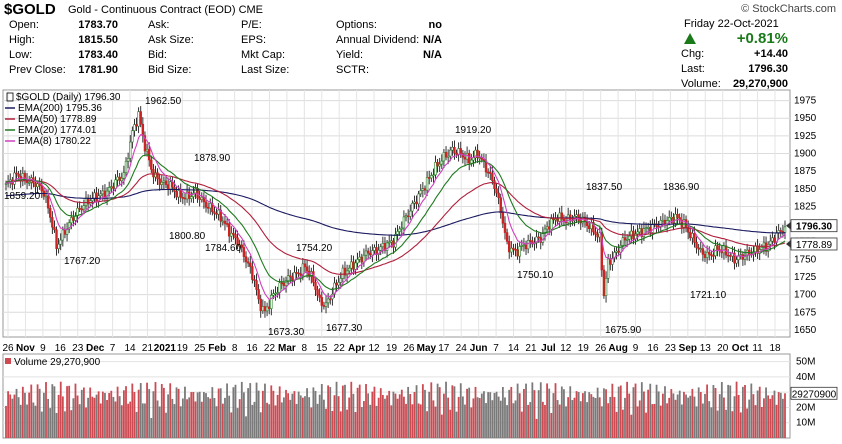  Describe the element at coordinates (98, 25) in the screenshot. I see `quote-value: 1783.70` at that location.